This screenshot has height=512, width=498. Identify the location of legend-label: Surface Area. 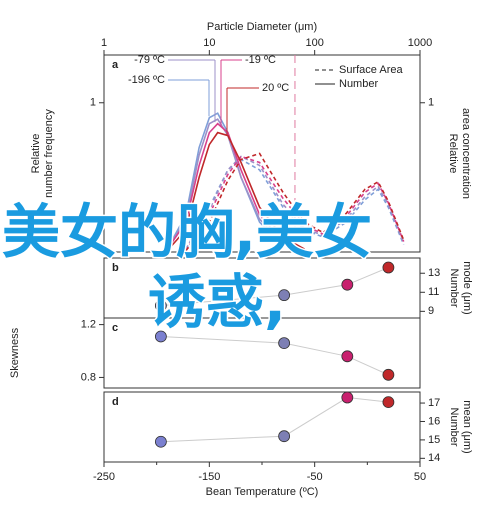
(371, 70).